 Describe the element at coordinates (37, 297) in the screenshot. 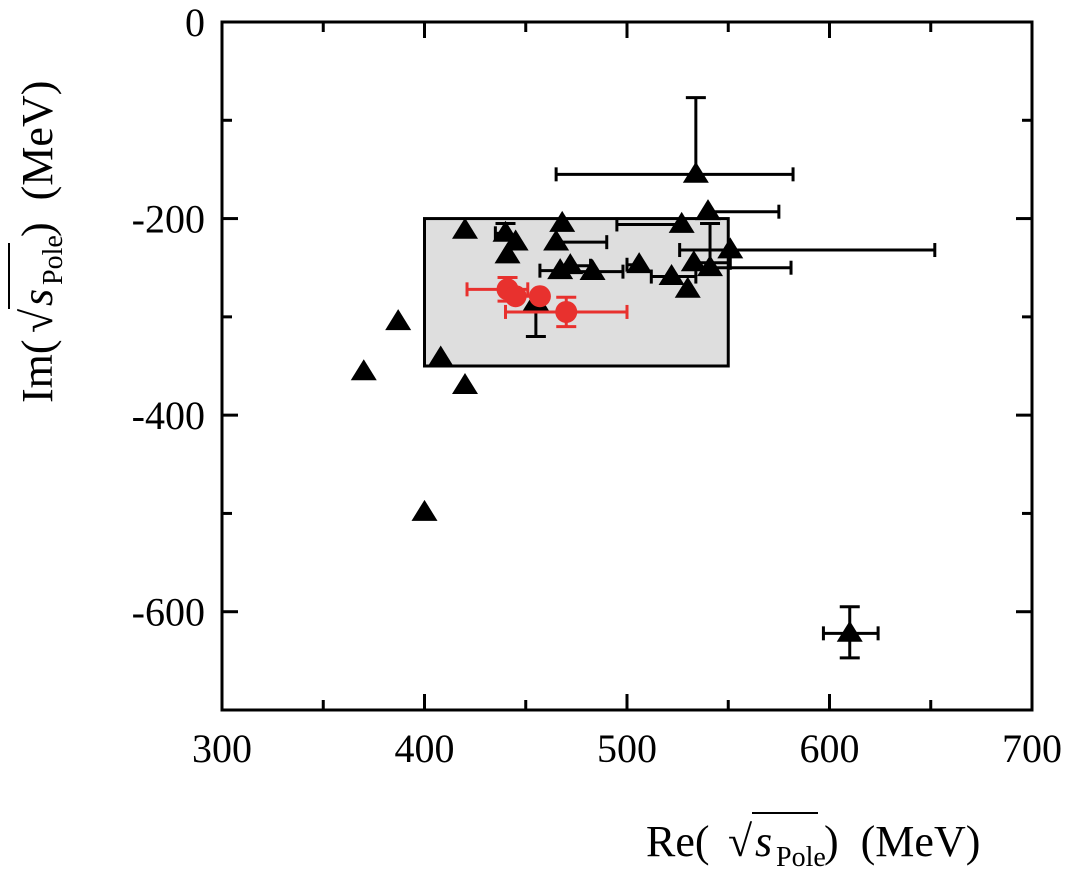

I see `y-axis-title-s: s` at that location.